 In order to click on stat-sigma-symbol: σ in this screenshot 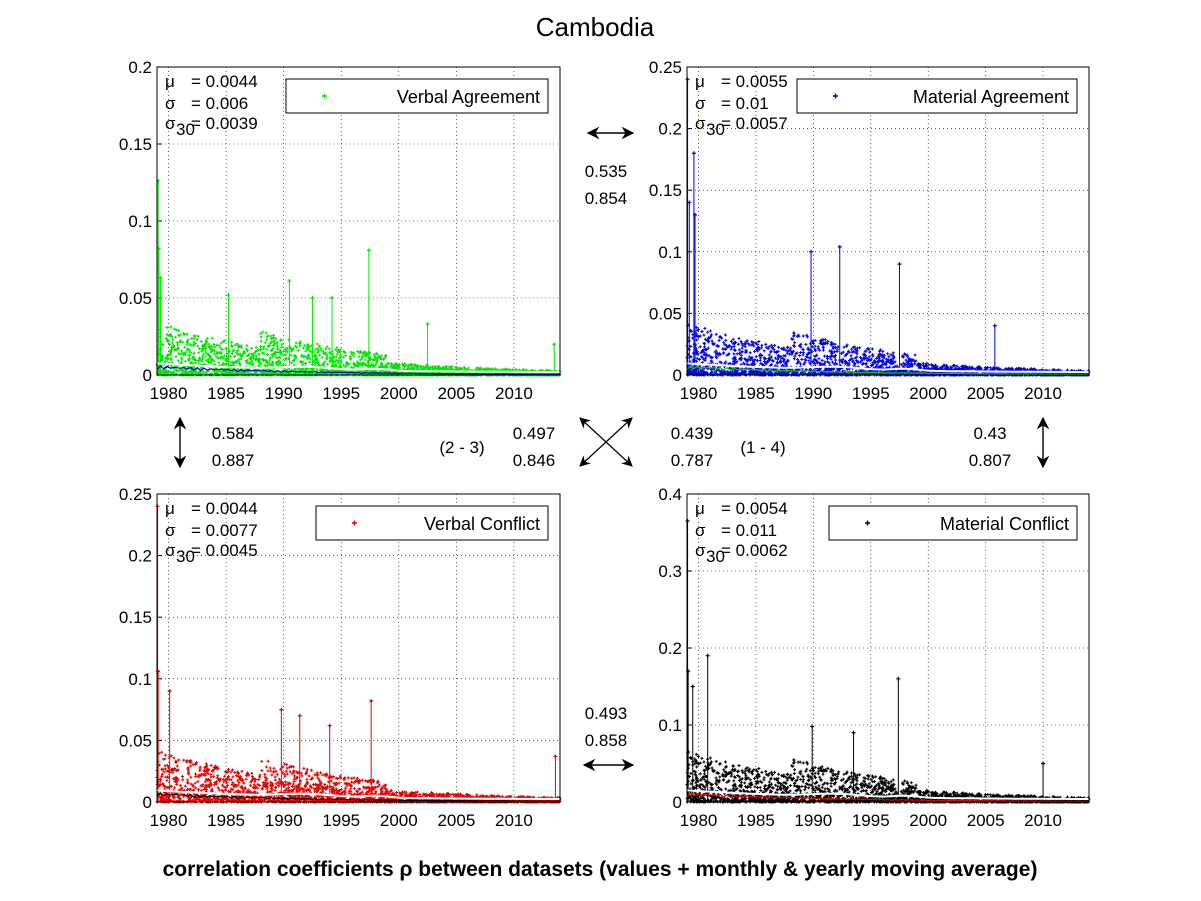, I will do `click(170, 103)`.